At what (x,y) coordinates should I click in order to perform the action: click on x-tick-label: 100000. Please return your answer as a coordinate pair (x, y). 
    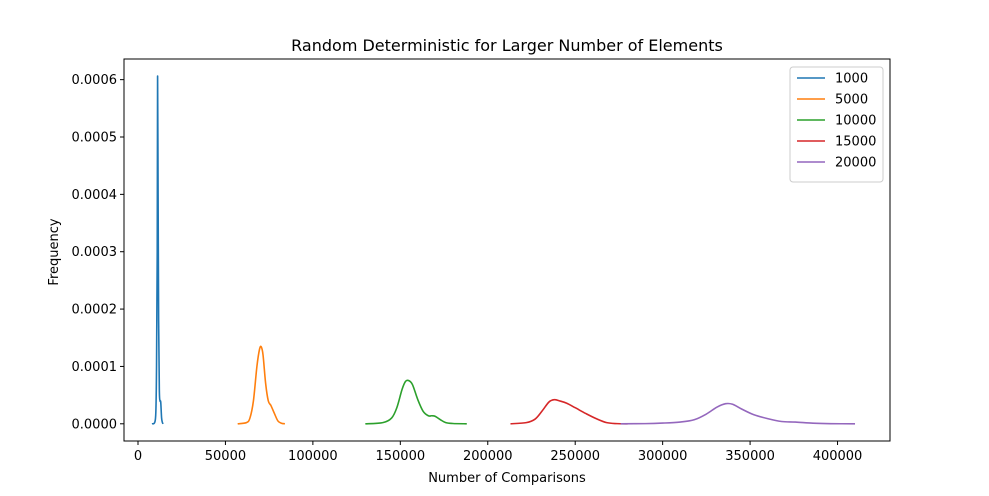
    Looking at the image, I should click on (313, 456).